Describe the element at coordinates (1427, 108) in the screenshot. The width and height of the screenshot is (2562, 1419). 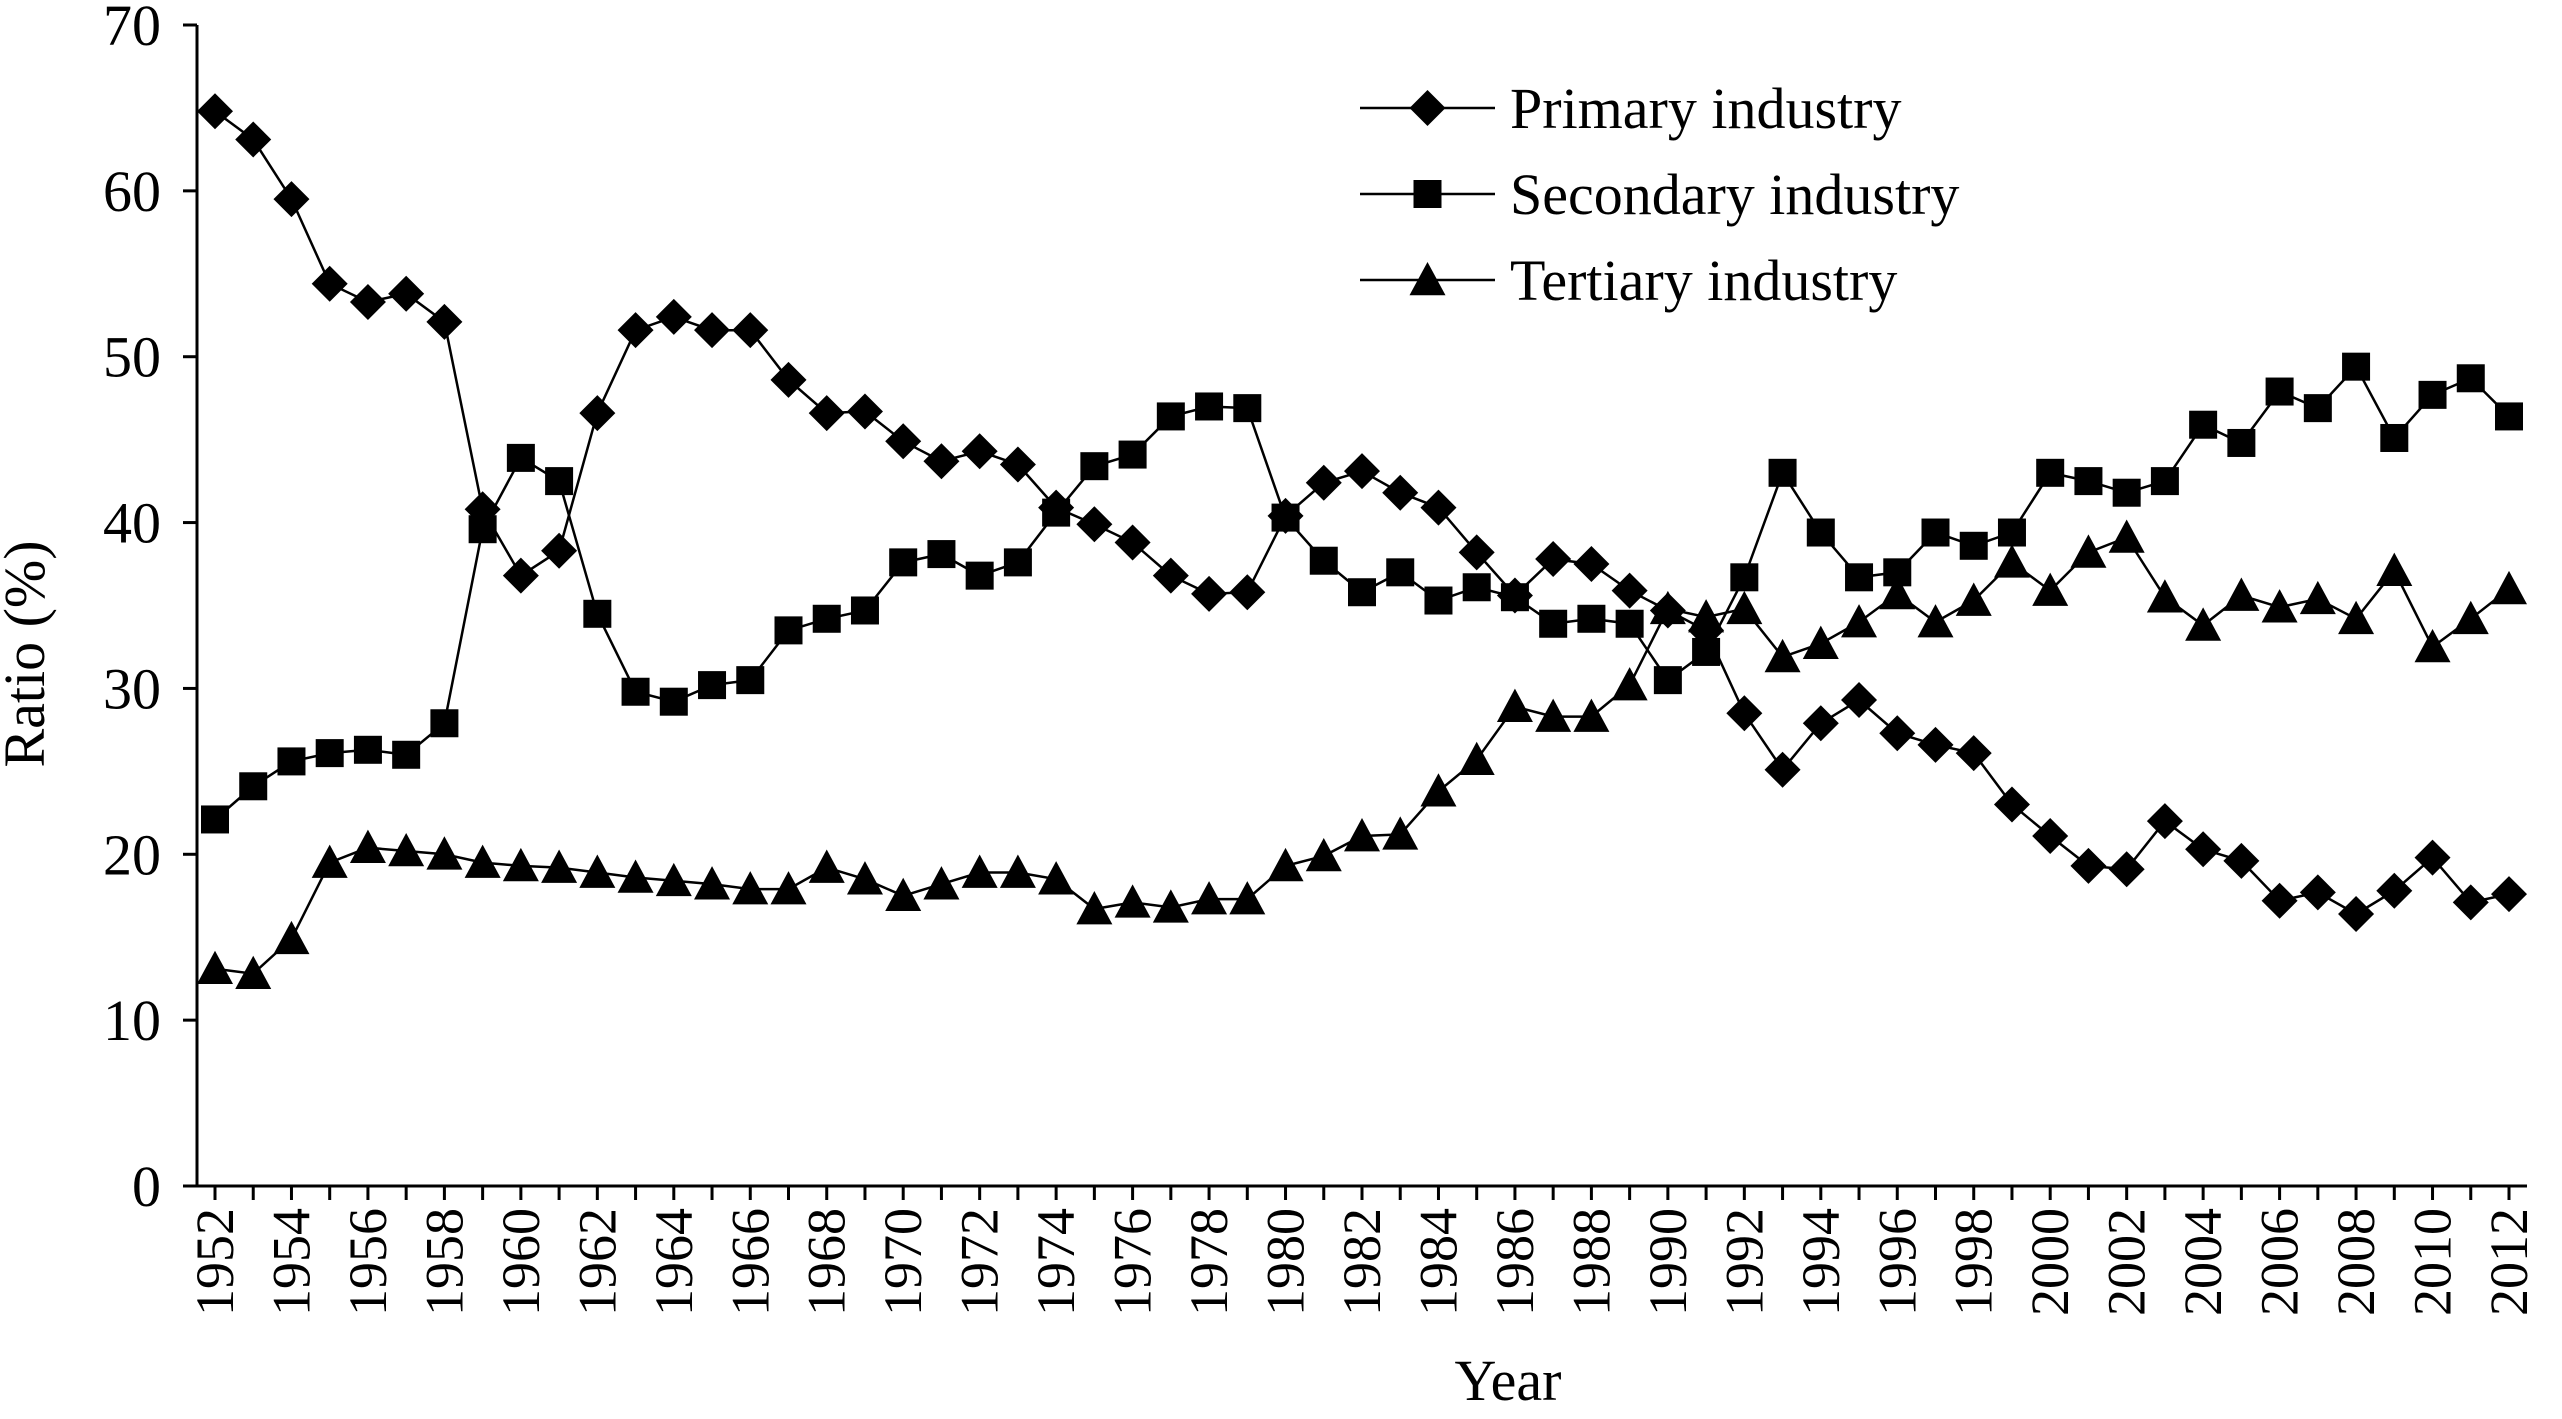
I see `legend-marker` at that location.